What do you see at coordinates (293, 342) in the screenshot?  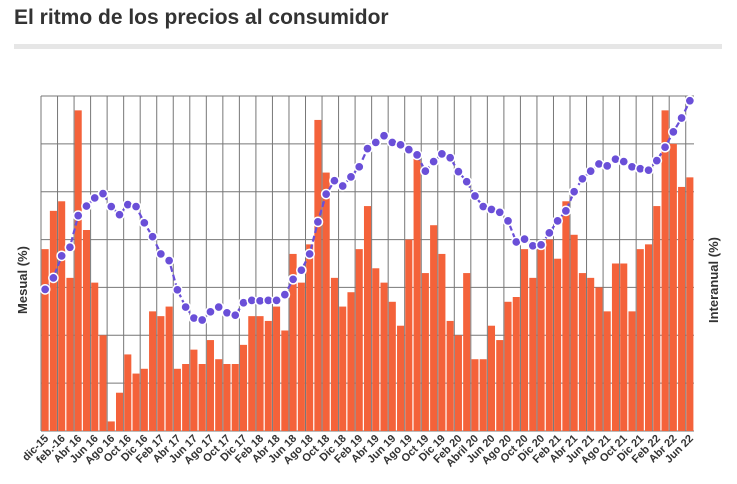 I see `bar-Jun 18` at bounding box center [293, 342].